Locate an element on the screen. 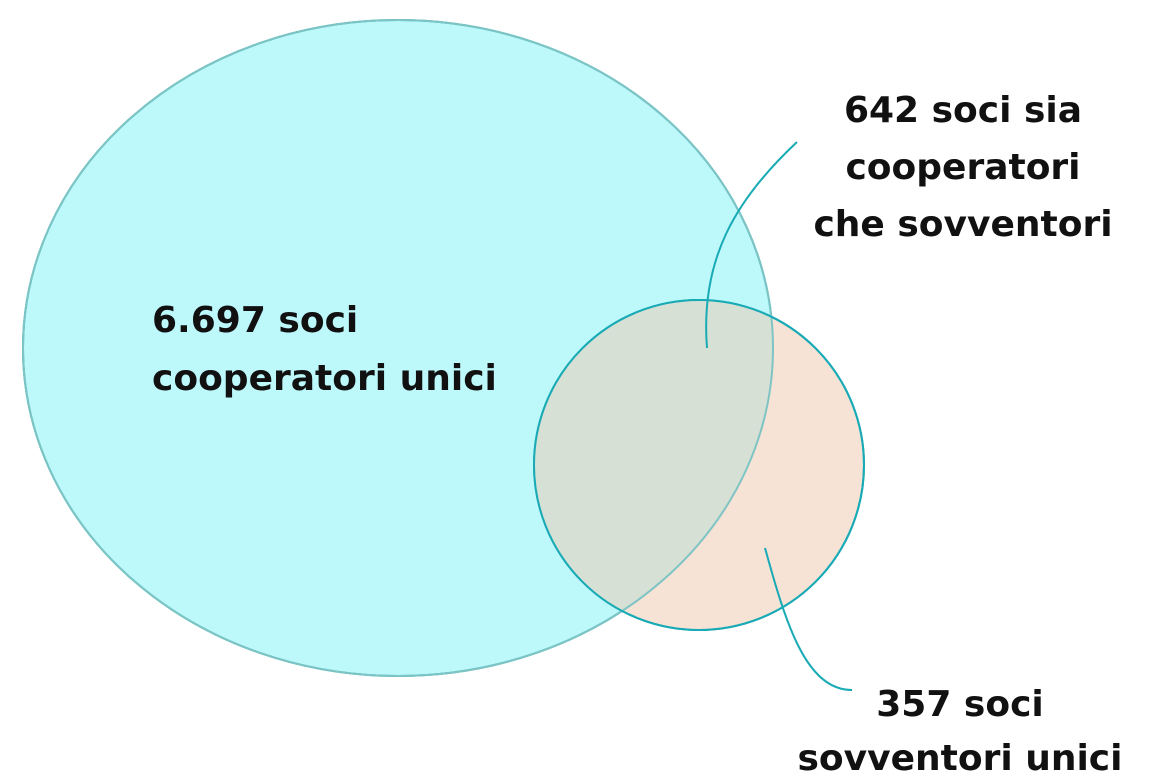 This screenshot has height=778, width=1150. label-line: cooperatori unici is located at coordinates (324, 378).